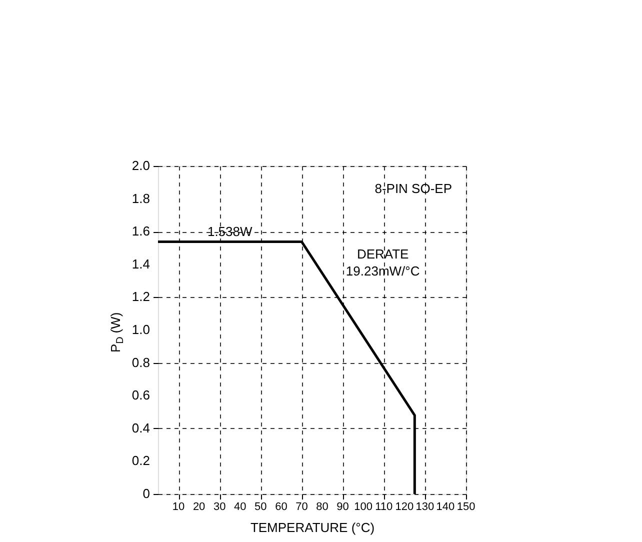  I want to click on x-tick-label: 120, so click(404, 507).